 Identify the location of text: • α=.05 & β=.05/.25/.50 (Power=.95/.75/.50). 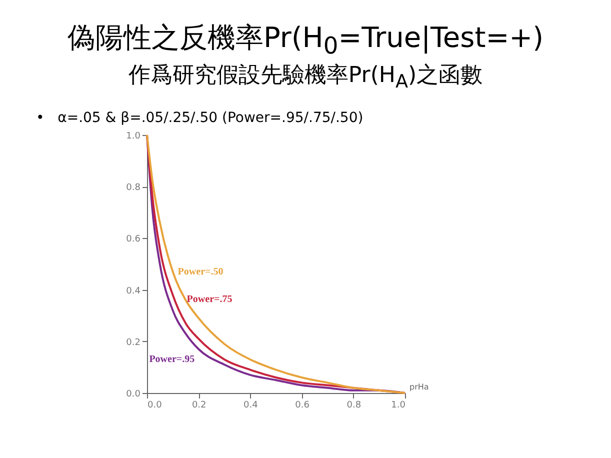
(200, 118).